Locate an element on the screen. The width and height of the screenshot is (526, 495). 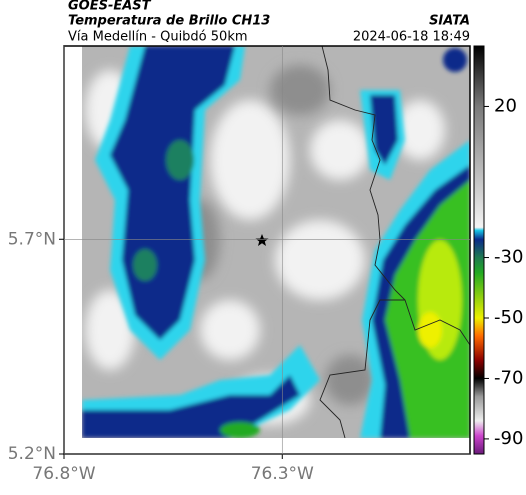
title: Temperatura de Brillo CH13 is located at coordinates (169, 21).